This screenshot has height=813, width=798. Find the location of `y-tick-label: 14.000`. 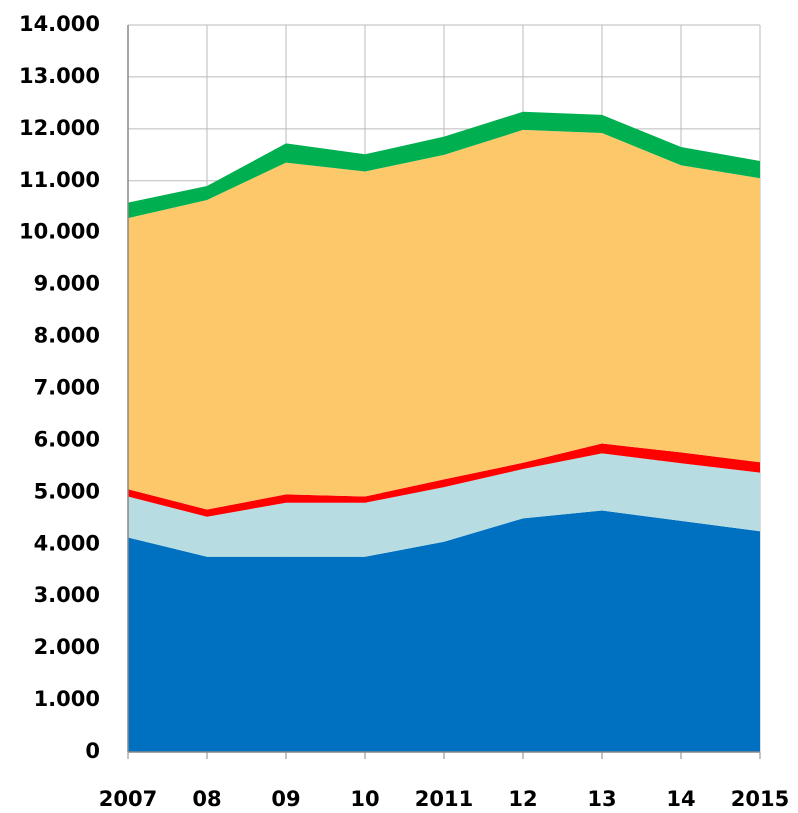

y-tick-label: 14.000 is located at coordinates (59, 24).